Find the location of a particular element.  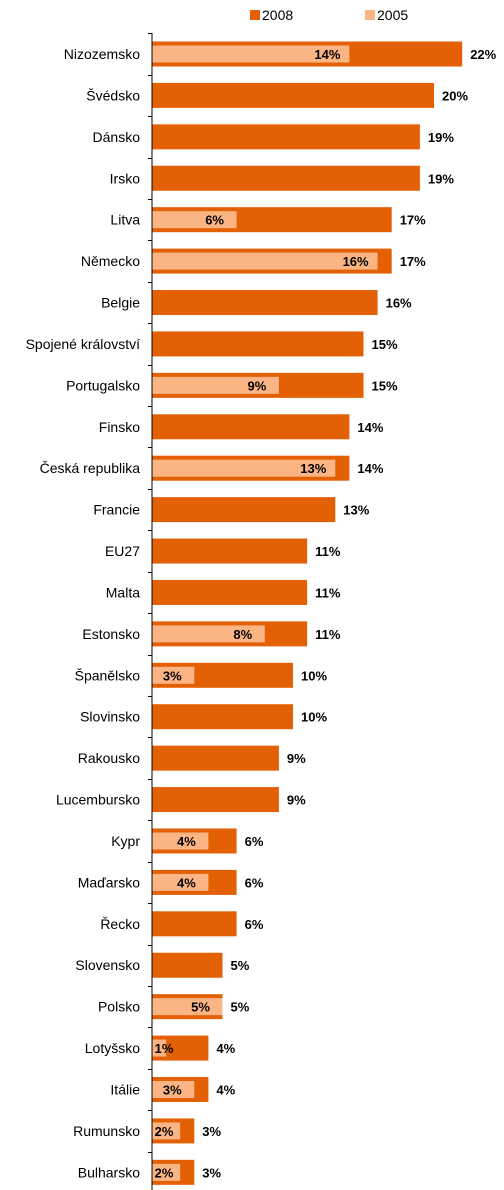

data-label-2005-portugalsko: 9% is located at coordinates (257, 385).